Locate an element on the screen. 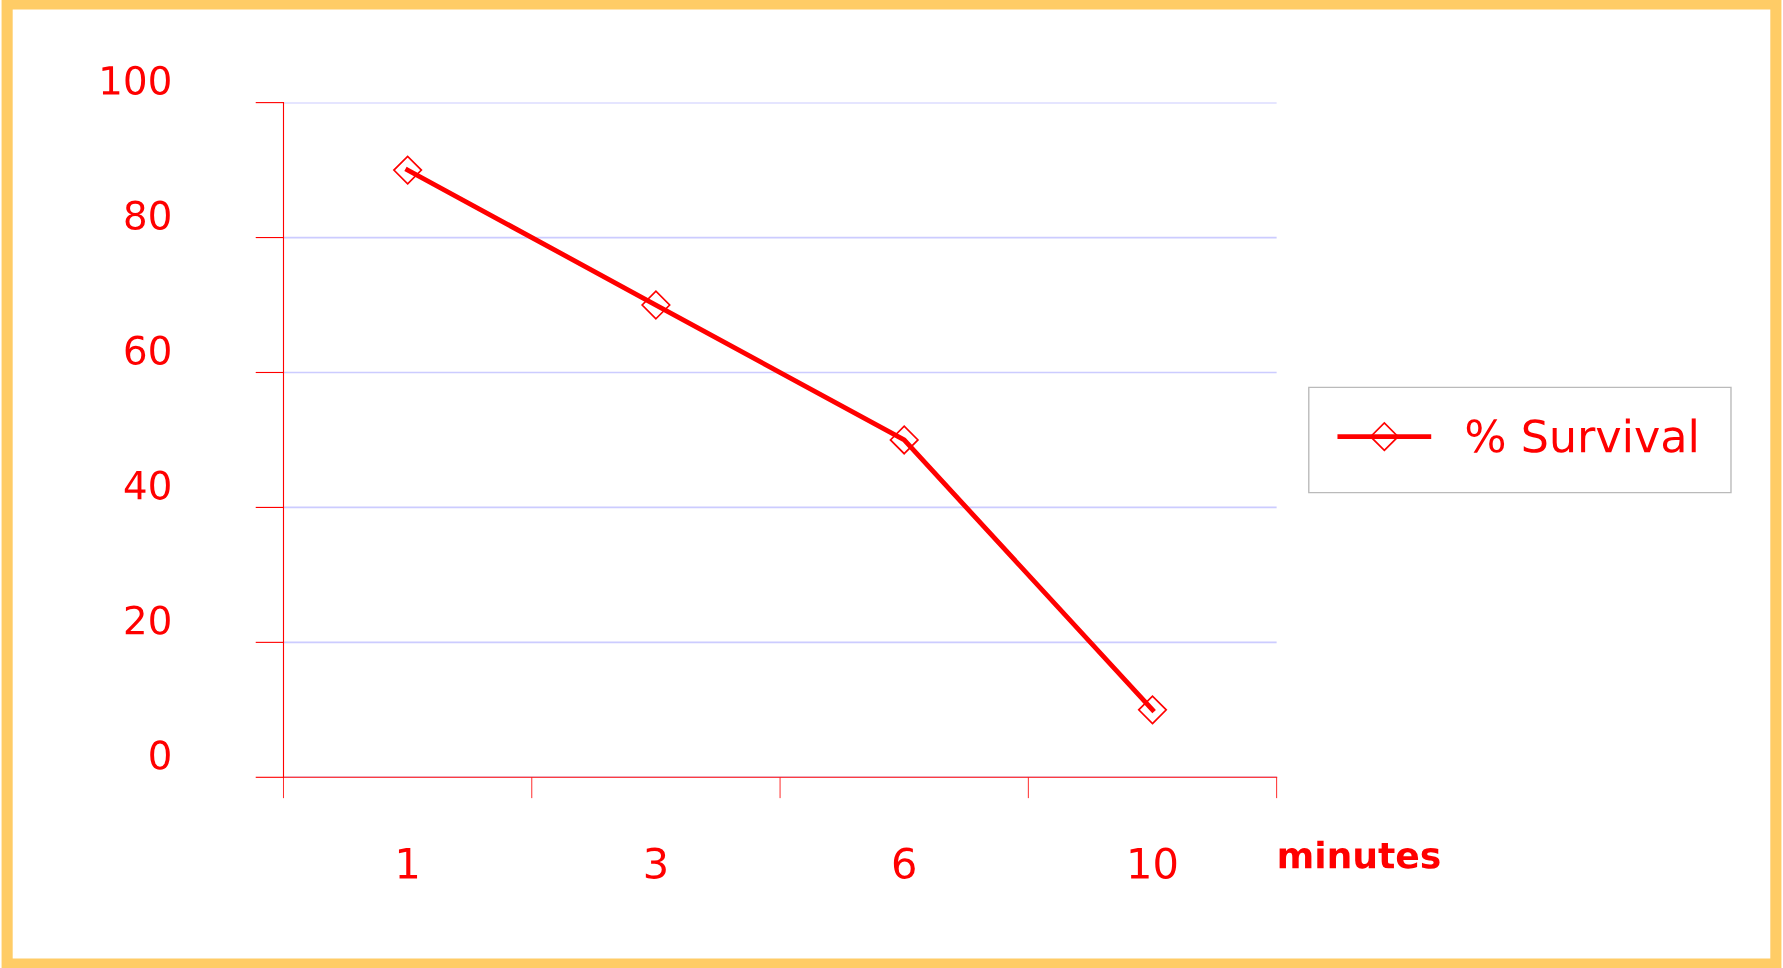  y-tick-label: 100 is located at coordinates (136, 80).